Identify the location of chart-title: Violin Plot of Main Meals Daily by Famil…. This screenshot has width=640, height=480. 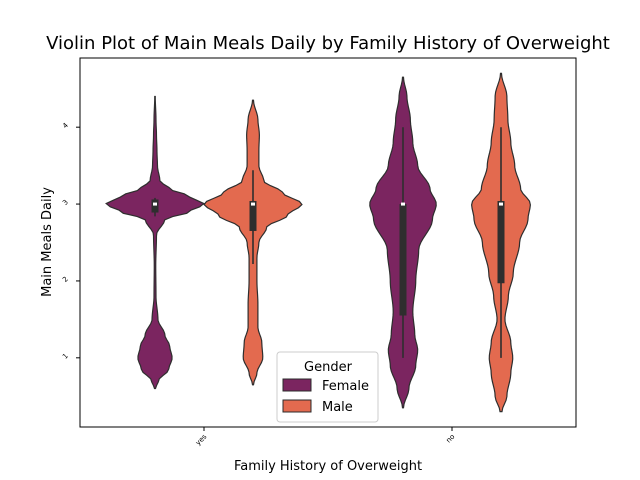
(328, 43).